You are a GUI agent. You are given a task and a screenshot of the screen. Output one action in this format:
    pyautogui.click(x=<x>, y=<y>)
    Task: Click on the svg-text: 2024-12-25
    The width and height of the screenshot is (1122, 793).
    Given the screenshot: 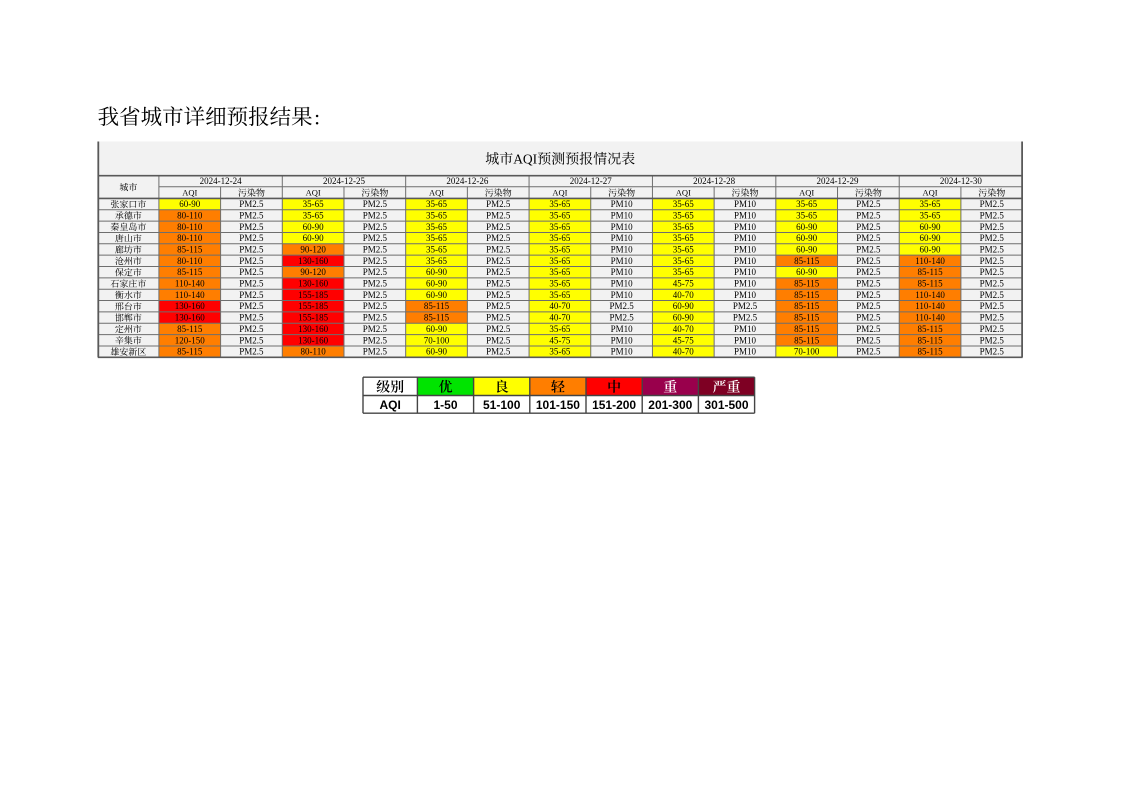 What is the action you would take?
    pyautogui.click(x=344, y=181)
    